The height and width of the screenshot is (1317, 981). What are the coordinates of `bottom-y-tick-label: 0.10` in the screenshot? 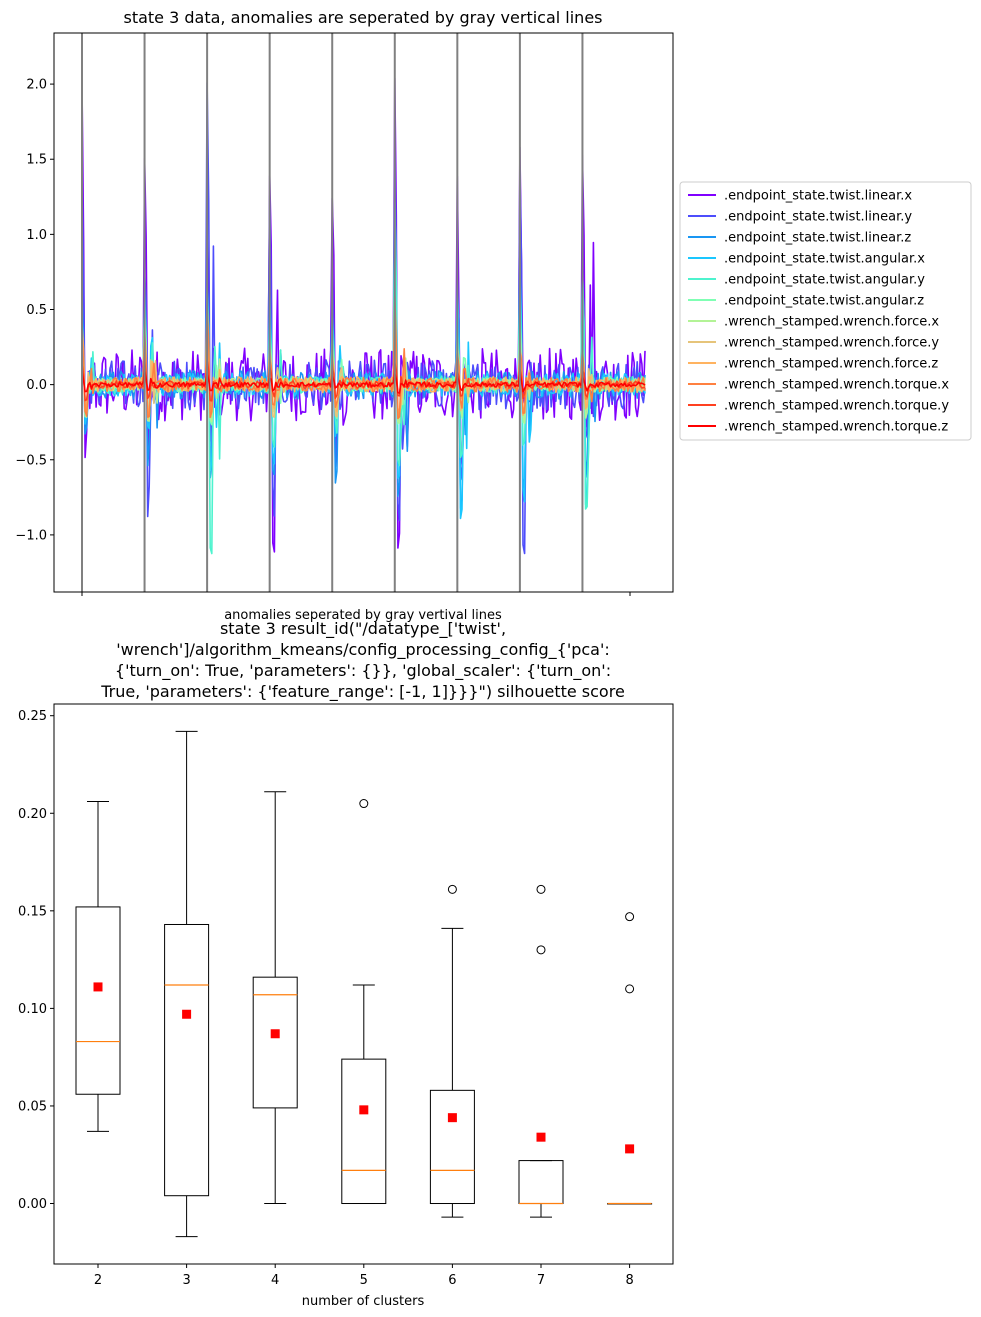 It's located at (32, 1009).